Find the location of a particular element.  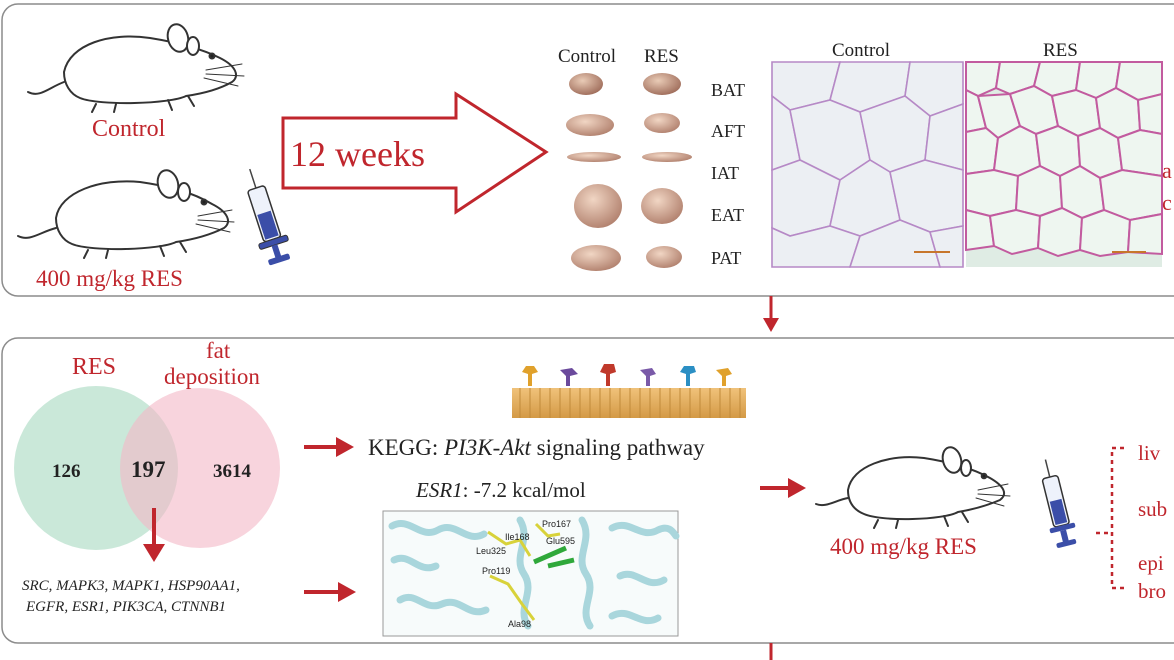

outcome-bracket is located at coordinates (1110, 518).